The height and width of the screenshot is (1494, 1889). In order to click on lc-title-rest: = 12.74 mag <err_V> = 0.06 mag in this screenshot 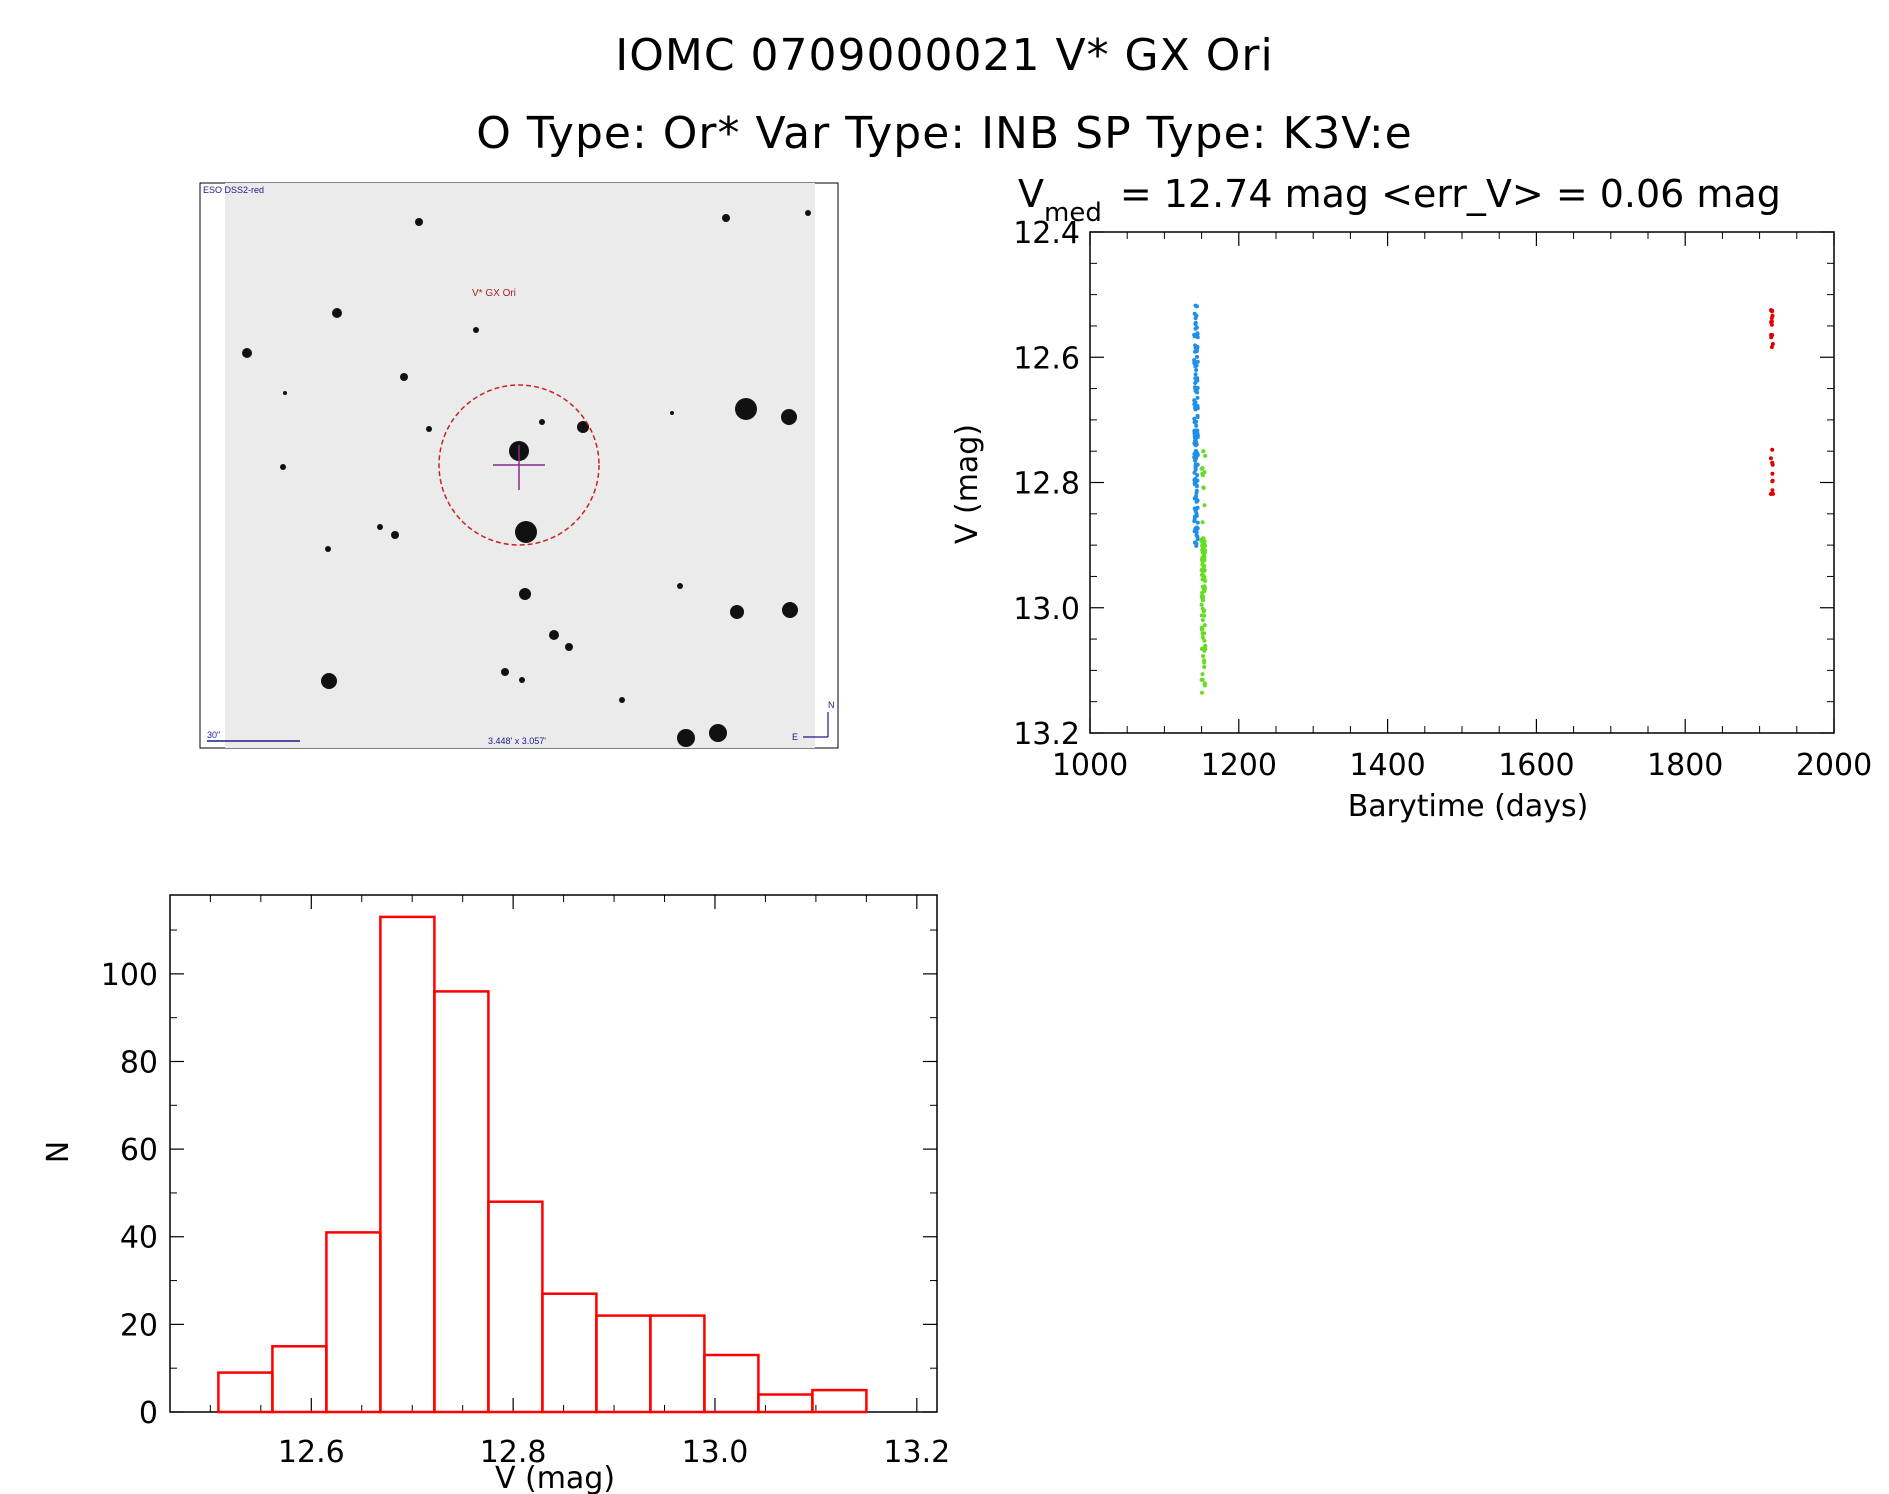, I will do `click(1450, 194)`.